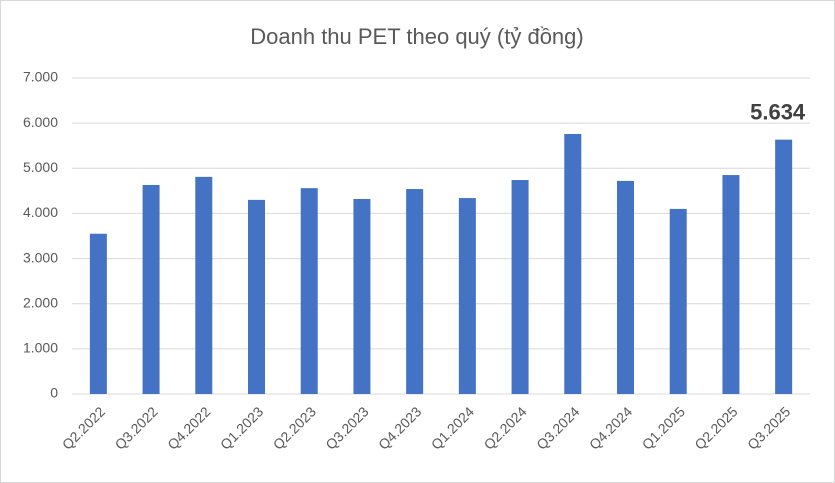  What do you see at coordinates (40, 167) in the screenshot?
I see `y-tick-label: 5.000` at bounding box center [40, 167].